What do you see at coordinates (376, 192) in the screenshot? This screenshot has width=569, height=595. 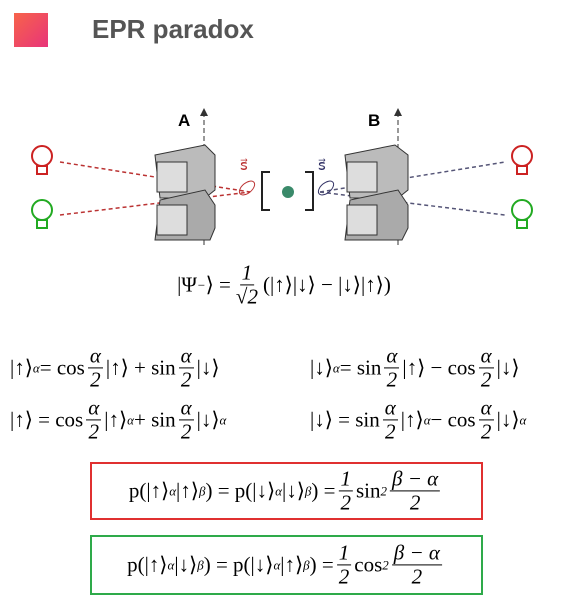 I see `magnet-b` at bounding box center [376, 192].